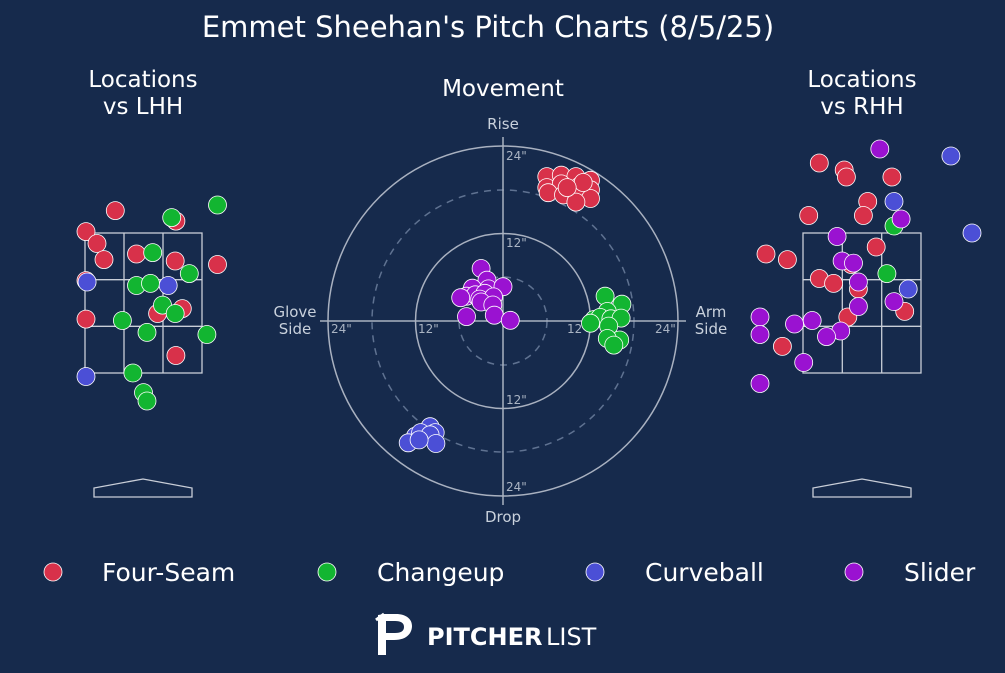  What do you see at coordinates (143, 488) in the screenshot?
I see `lhh-home-plate` at bounding box center [143, 488].